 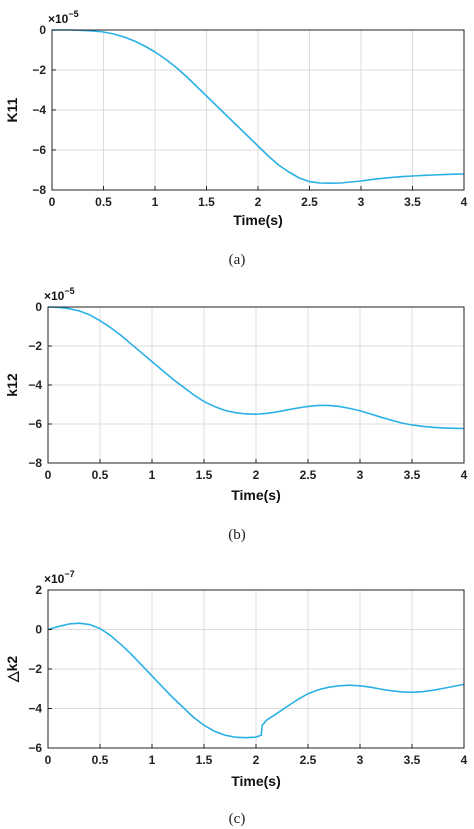 I want to click on y-axis-title: k12, so click(x=12, y=385).